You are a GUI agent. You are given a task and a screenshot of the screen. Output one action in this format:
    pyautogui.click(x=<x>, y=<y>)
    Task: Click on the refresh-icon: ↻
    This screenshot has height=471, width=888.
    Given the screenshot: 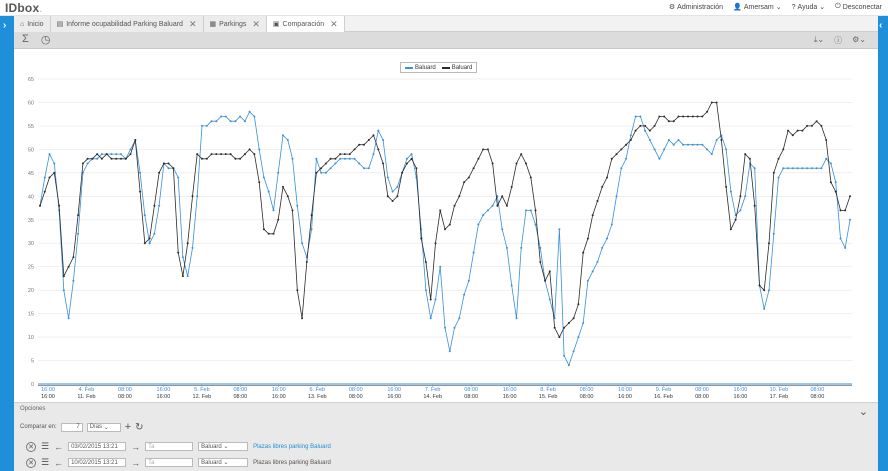 What is the action you would take?
    pyautogui.click(x=139, y=427)
    